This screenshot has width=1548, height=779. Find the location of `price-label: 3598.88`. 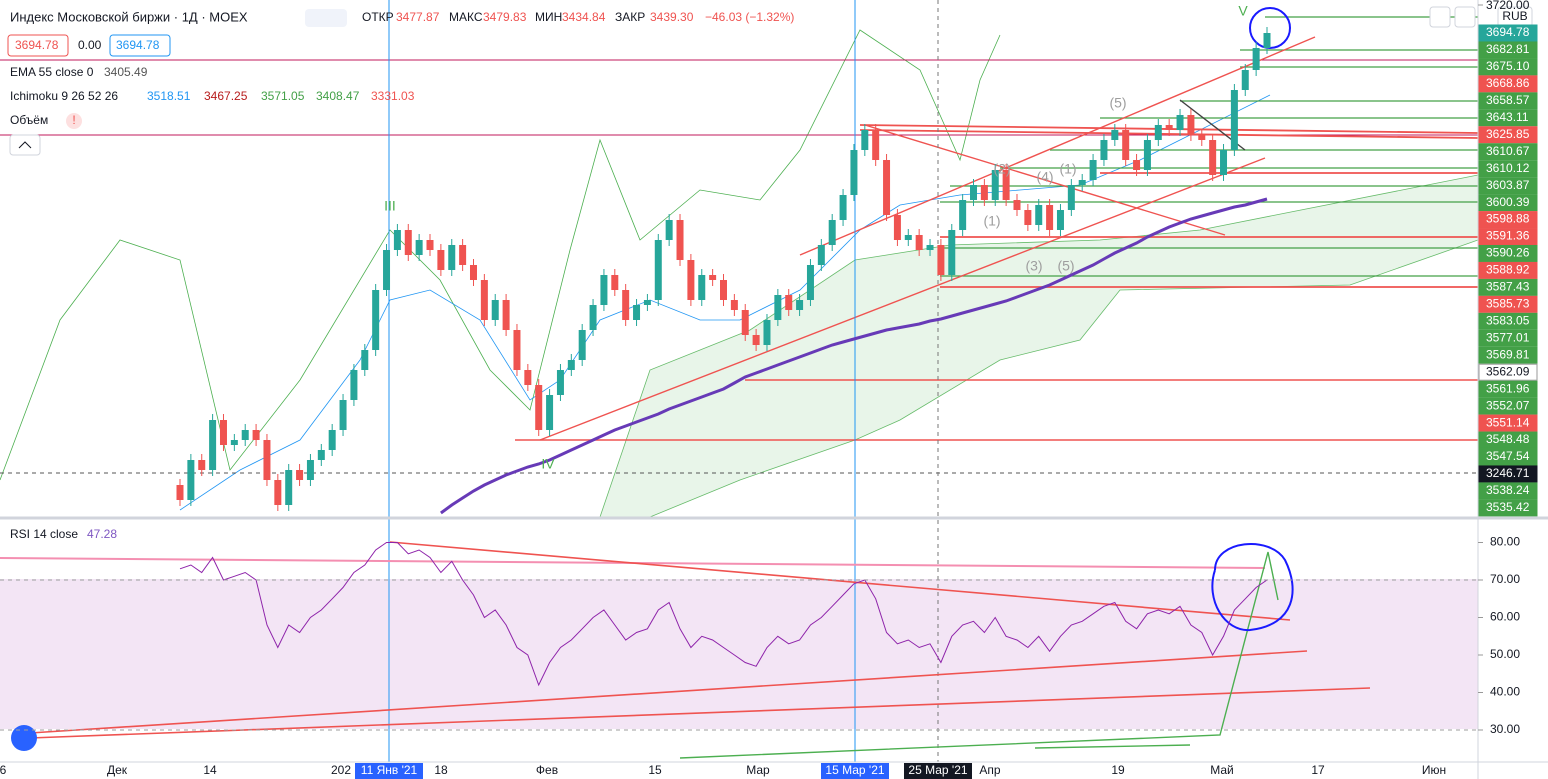

price-label: 3598.88 is located at coordinates (1508, 219).